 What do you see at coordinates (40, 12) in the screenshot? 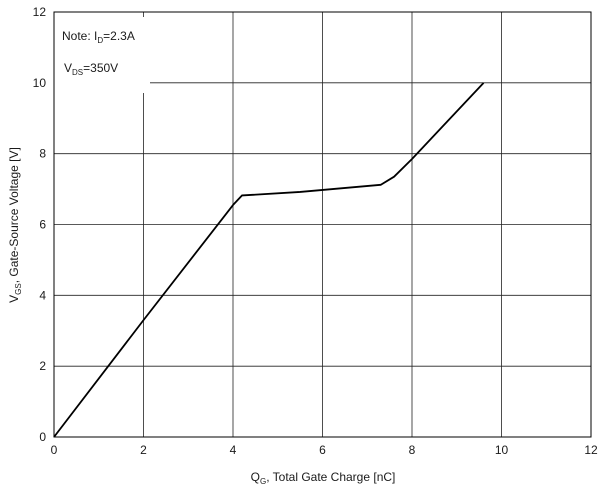
I see `y-tick-label: 12` at bounding box center [40, 12].